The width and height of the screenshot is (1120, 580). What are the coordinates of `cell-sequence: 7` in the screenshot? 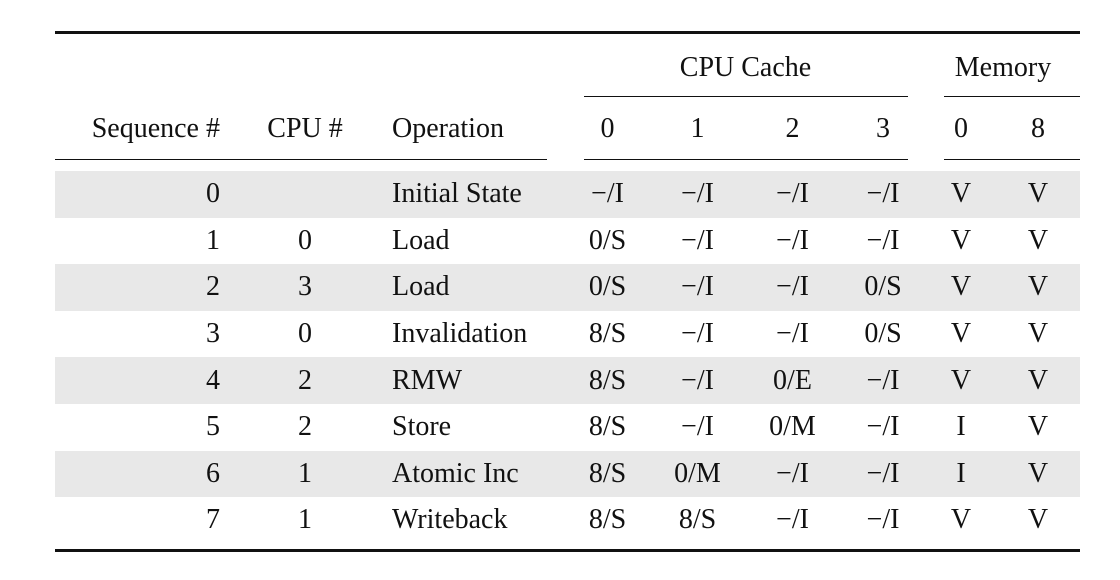 It's located at (213, 520).